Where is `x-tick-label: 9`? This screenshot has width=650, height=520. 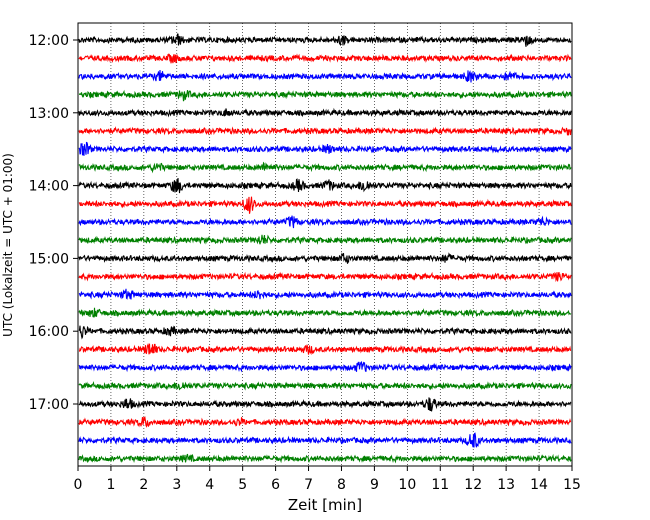
x-tick-label: 9 is located at coordinates (374, 485).